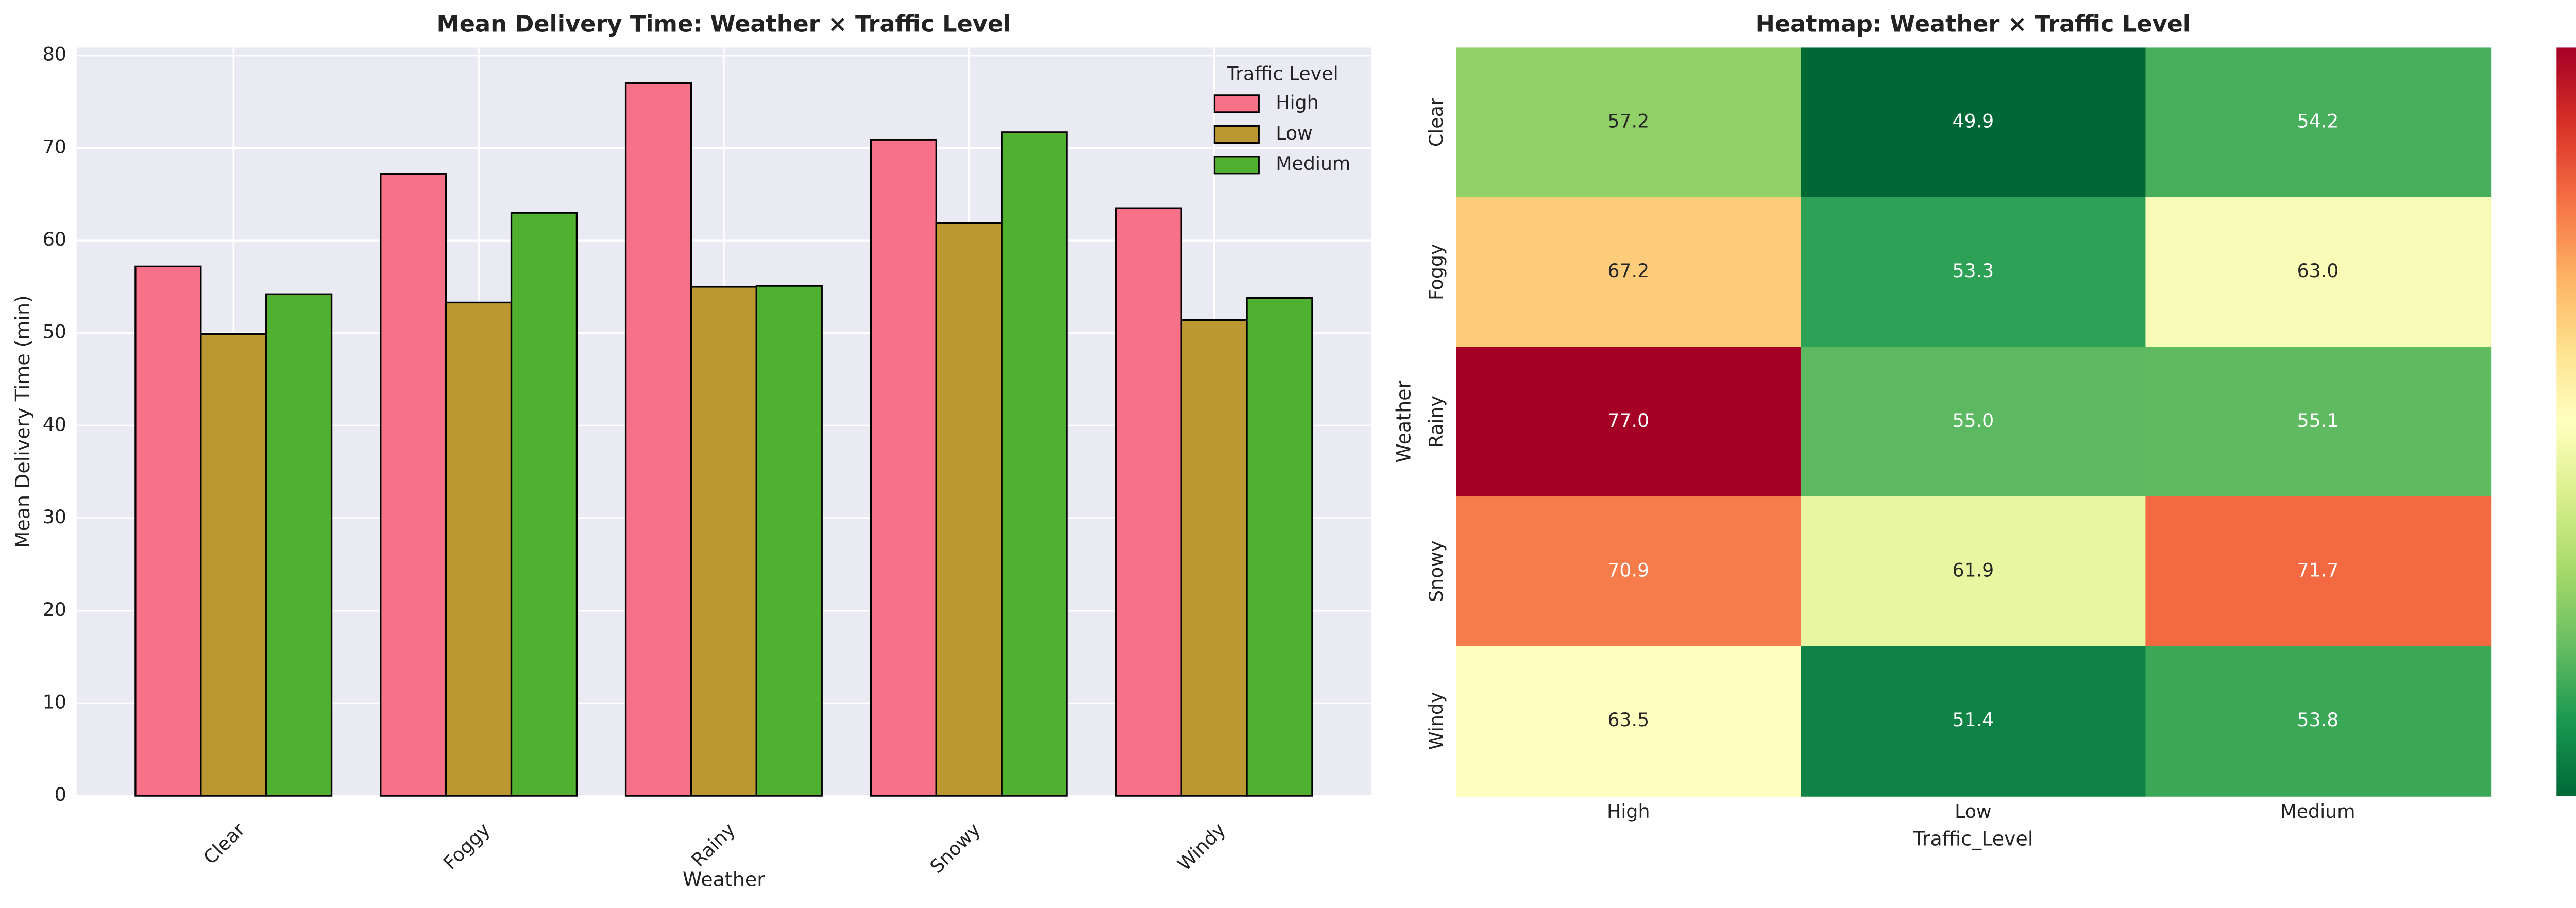 The height and width of the screenshot is (908, 2576). I want to click on y-tick-label: Rainy, so click(1436, 422).